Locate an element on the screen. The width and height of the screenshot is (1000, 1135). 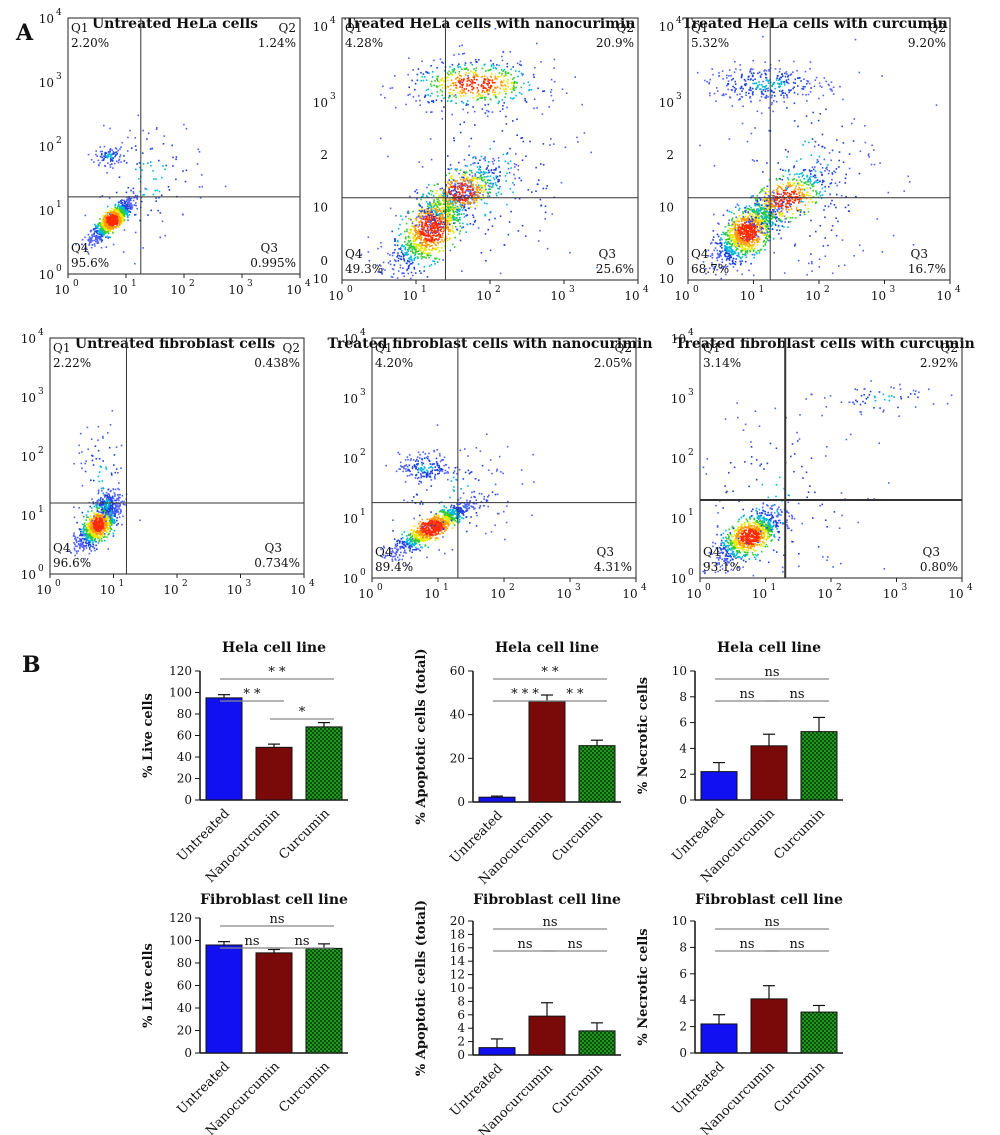
quadrant-value-q3: 25.6% is located at coordinates (615, 269).